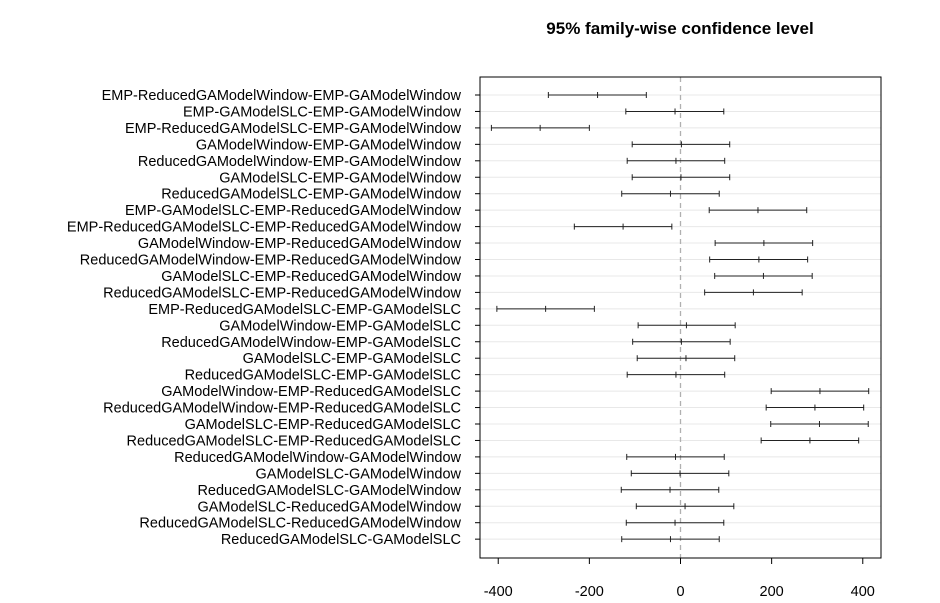 The height and width of the screenshot is (603, 940). I want to click on x-tick-label: 400, so click(863, 591).